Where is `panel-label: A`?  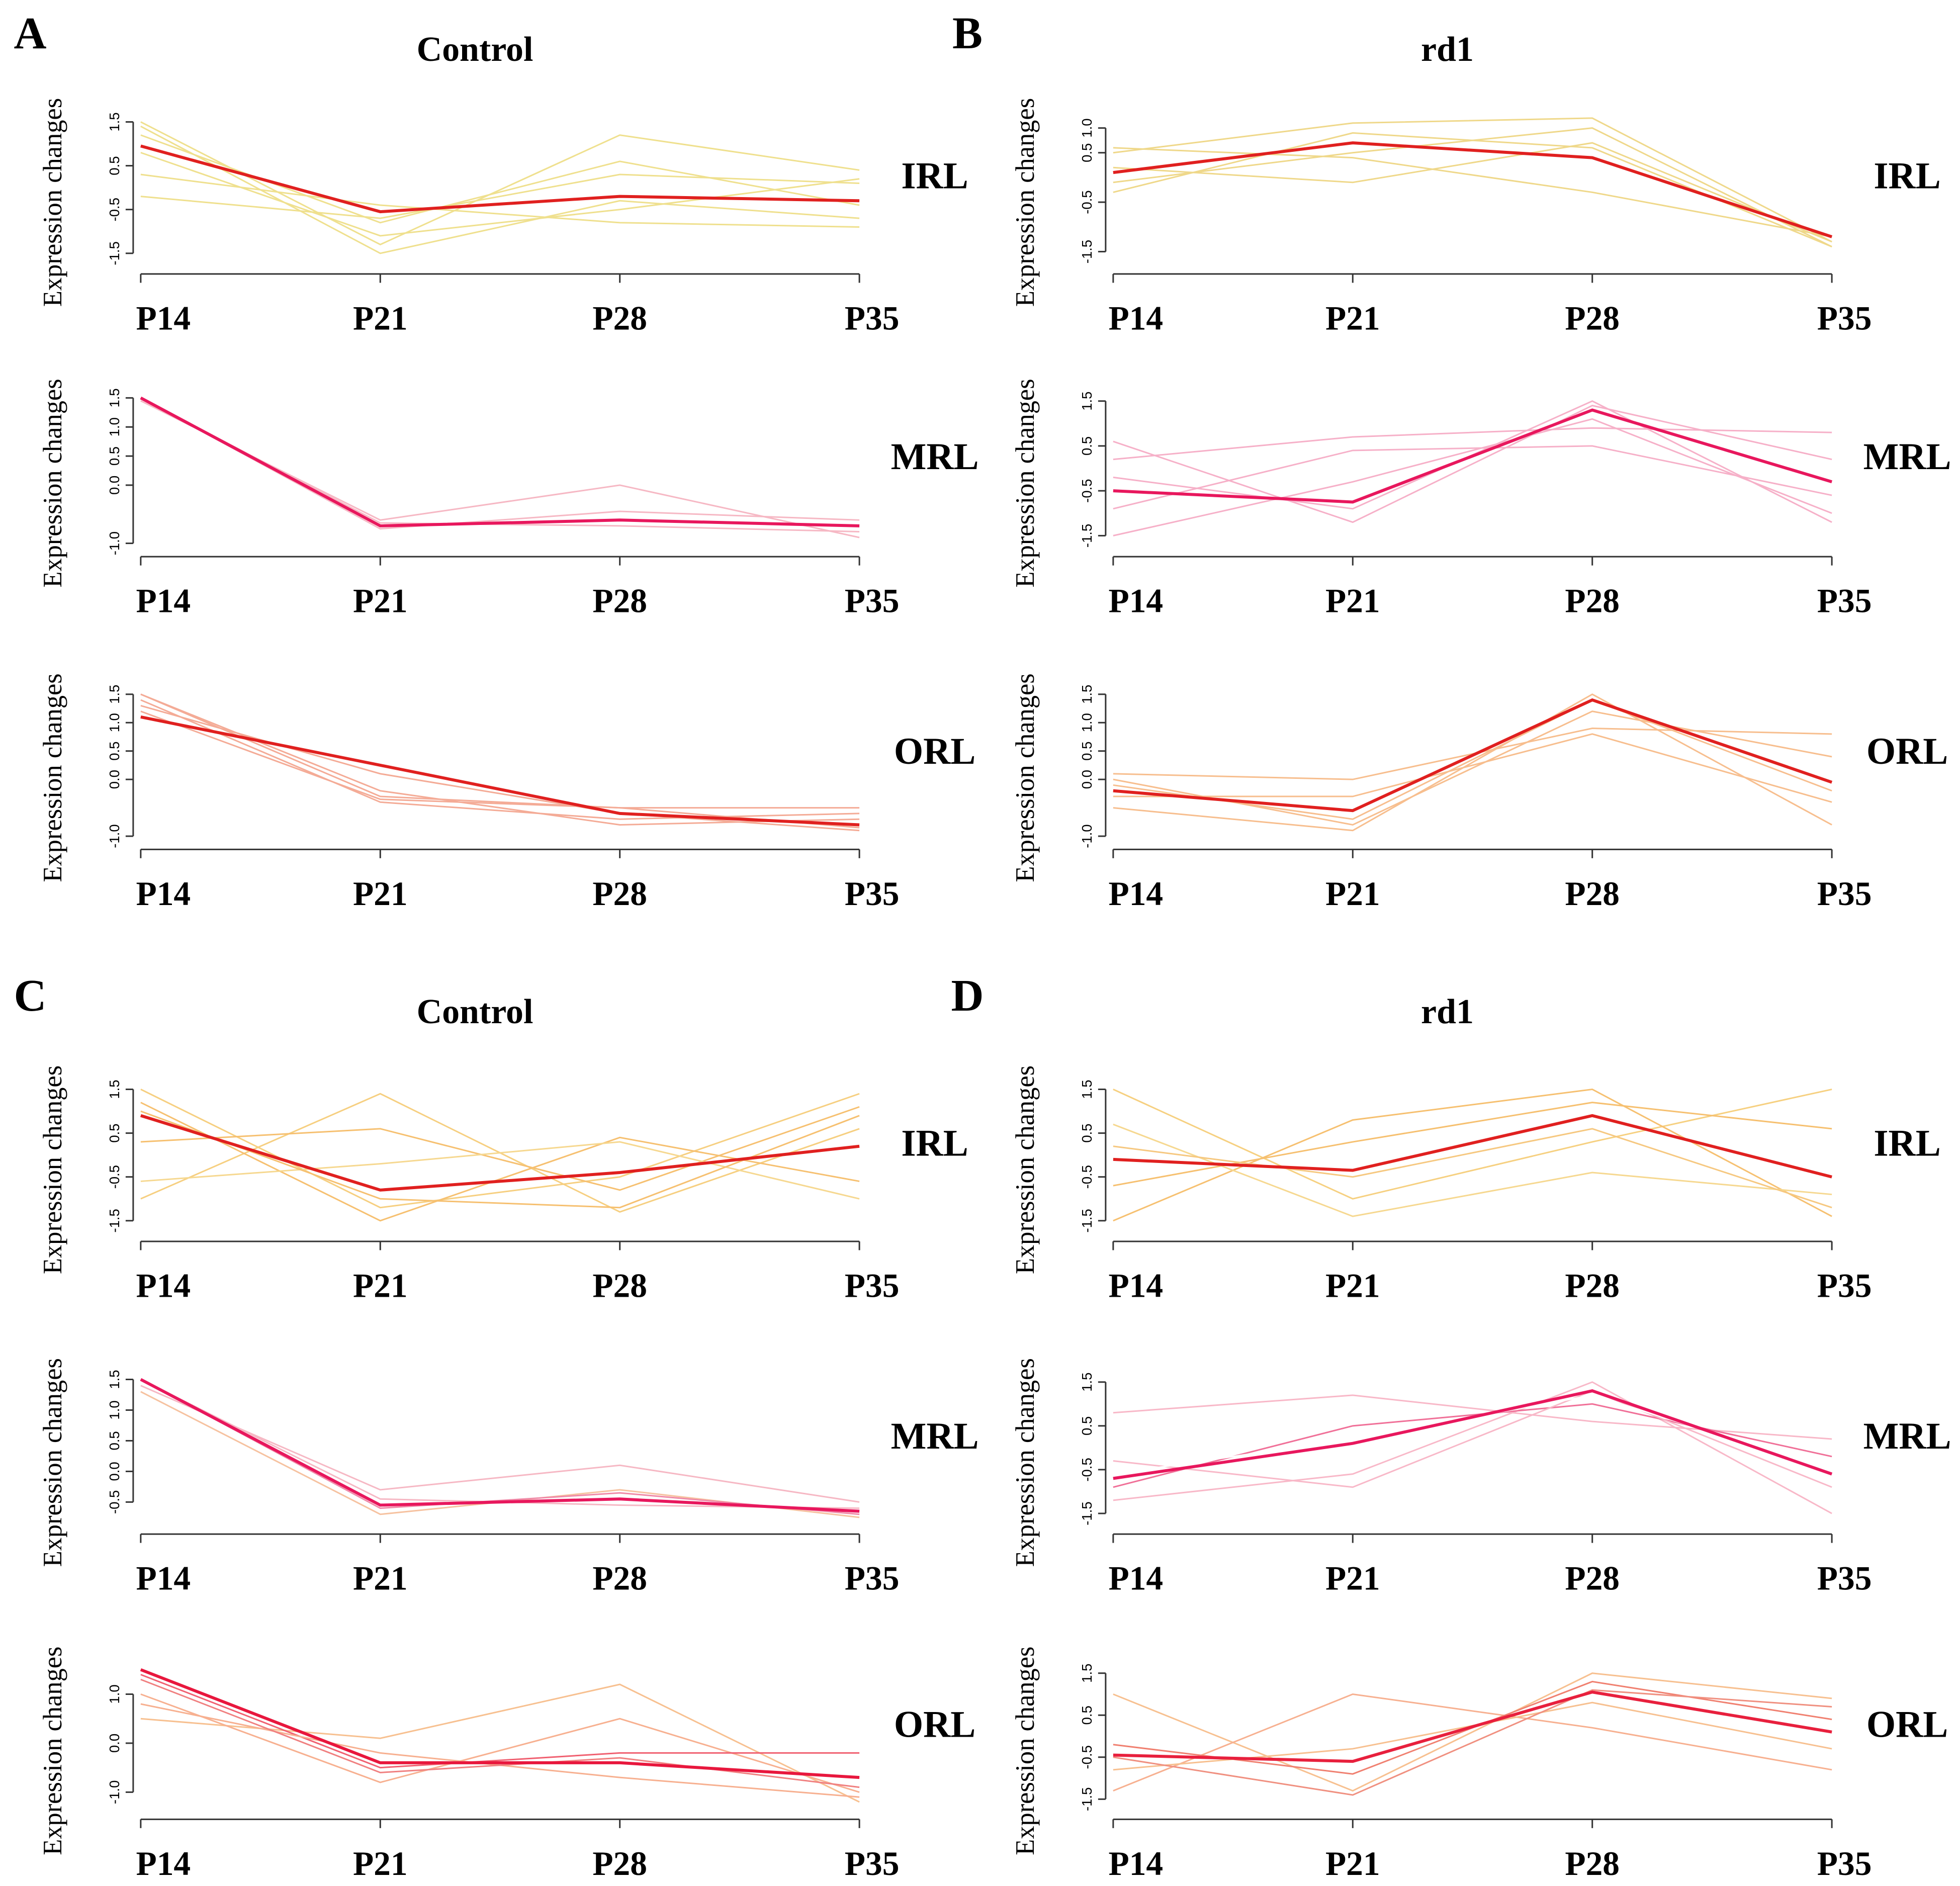
panel-label: A is located at coordinates (30, 34).